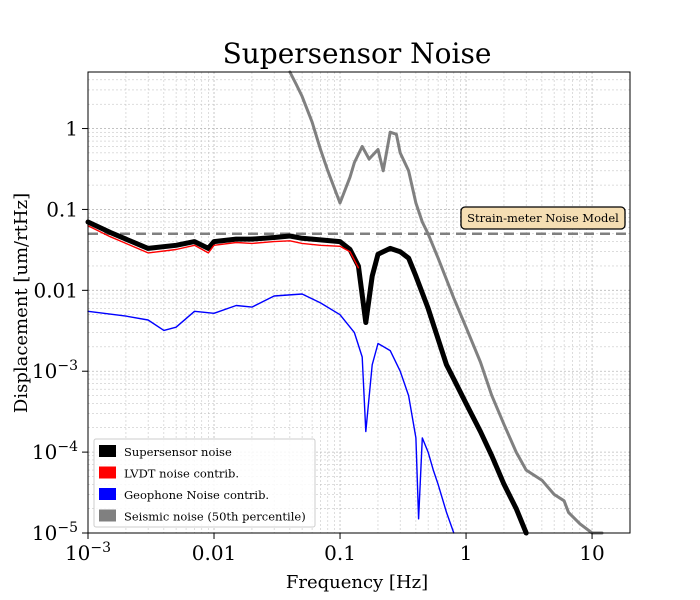 The image size is (700, 600). What do you see at coordinates (340, 553) in the screenshot?
I see `x-tick-label: 0.1` at bounding box center [340, 553].